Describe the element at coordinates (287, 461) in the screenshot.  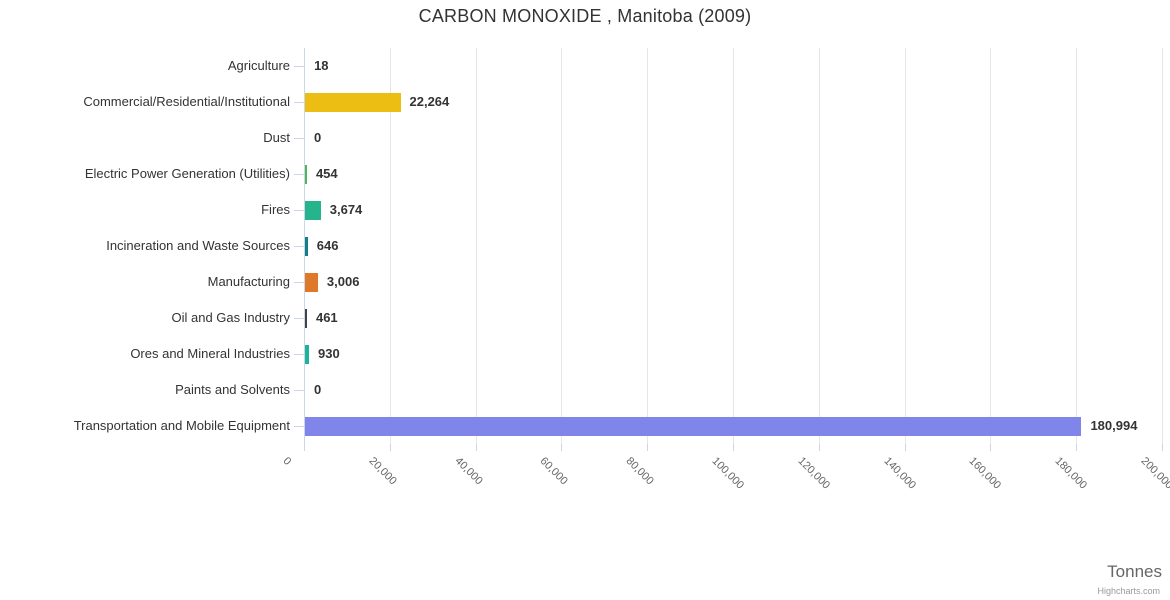
I see `x-axis-tick-label: 0` at that location.